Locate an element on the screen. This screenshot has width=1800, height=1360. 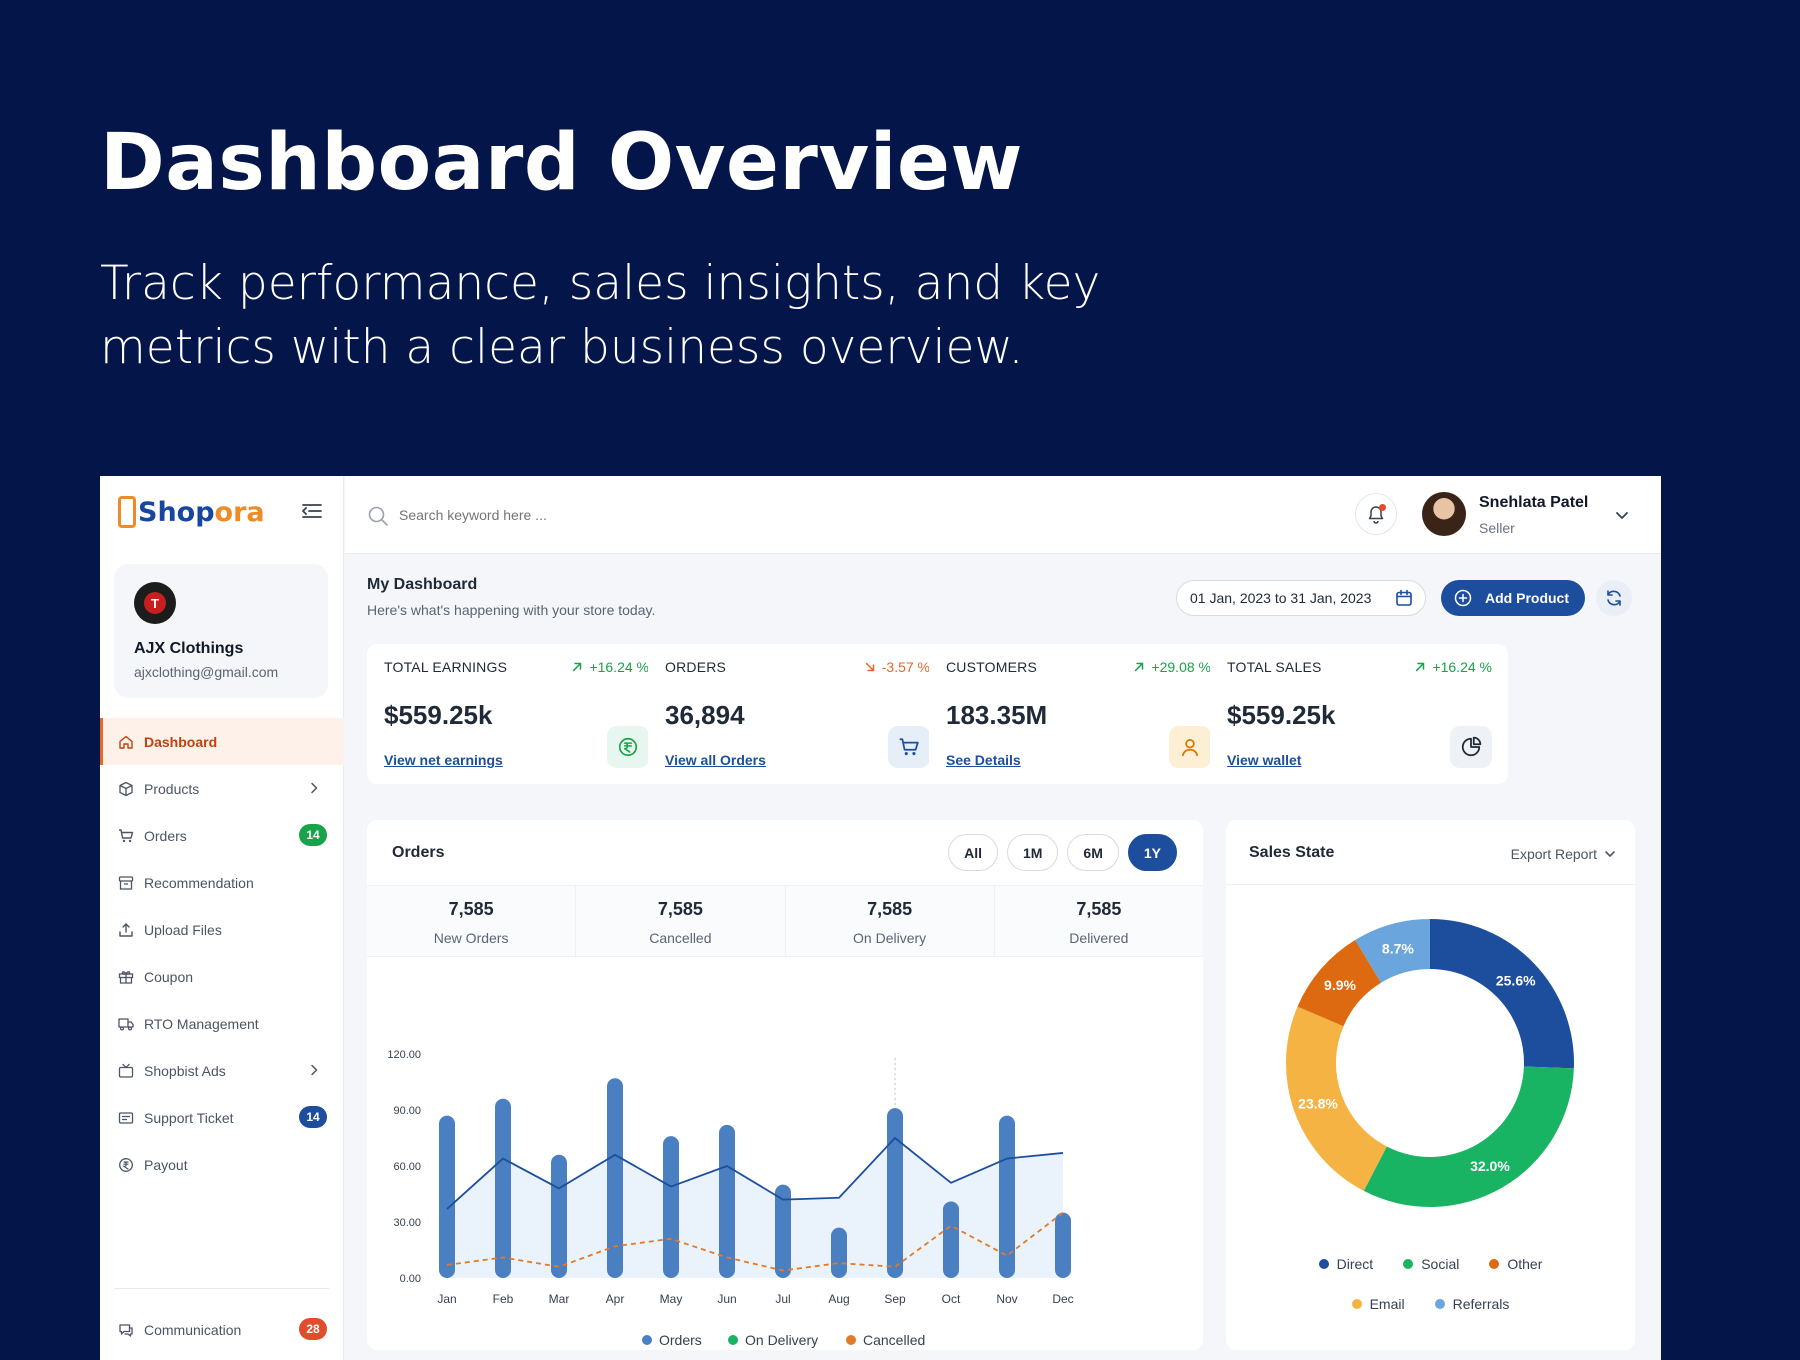
tv-icon is located at coordinates (126, 1071).